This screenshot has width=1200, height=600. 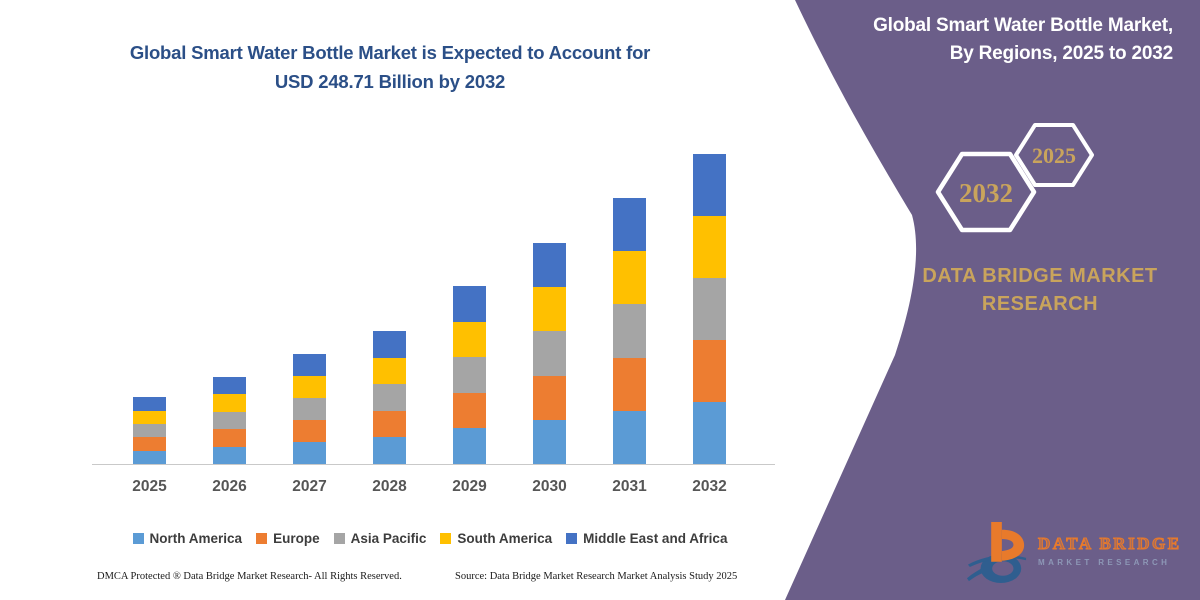 What do you see at coordinates (1023, 25) in the screenshot?
I see `panel-title-line1: Global Smart Water Bottle Market,` at bounding box center [1023, 25].